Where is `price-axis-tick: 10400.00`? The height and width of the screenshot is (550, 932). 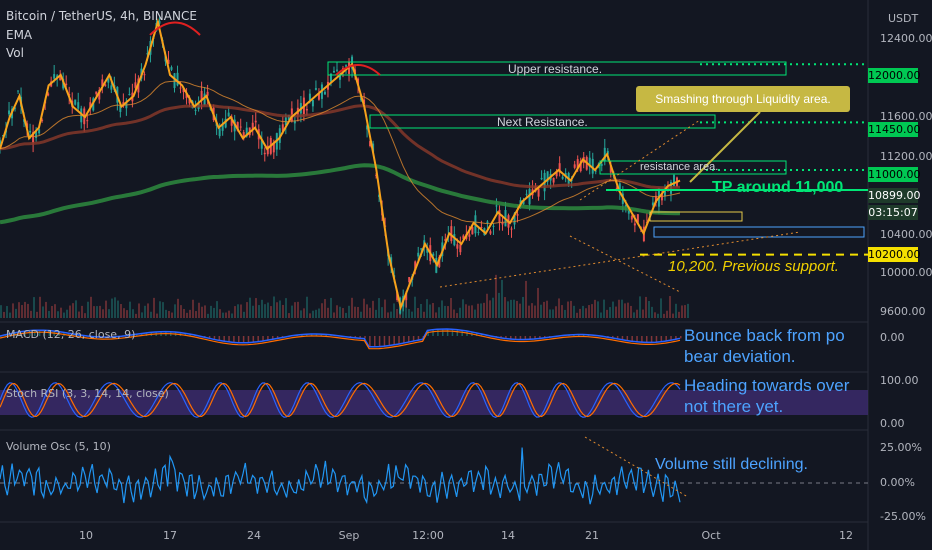
price-axis-tick: 10400.00 is located at coordinates (906, 234).